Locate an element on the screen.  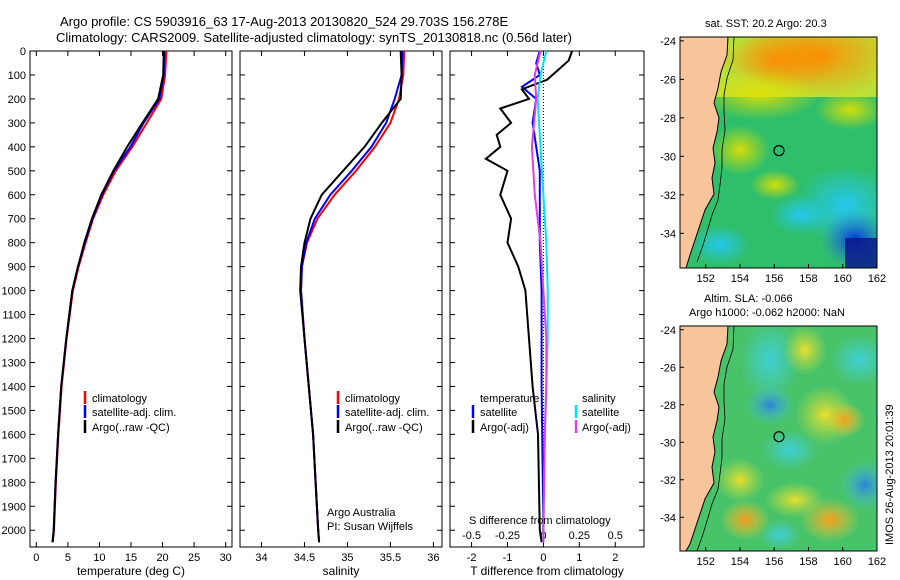
x-axis-label: T difference from climatology is located at coordinates (547, 571).